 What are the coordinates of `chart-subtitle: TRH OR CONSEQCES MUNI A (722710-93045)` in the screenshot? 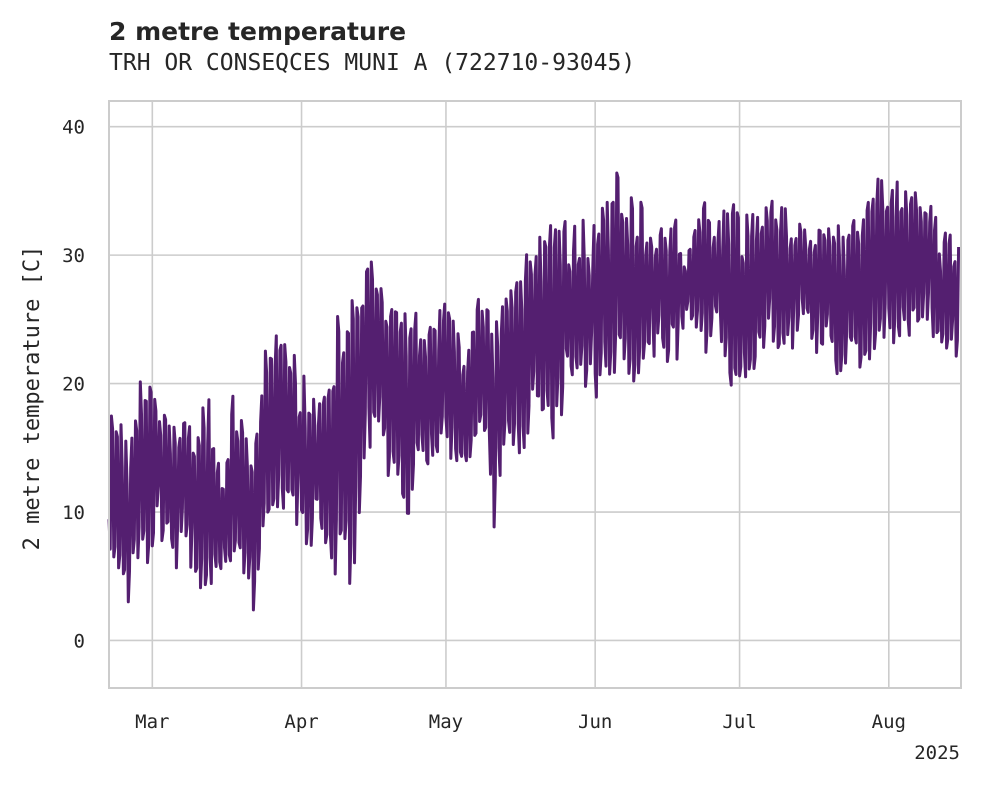 It's located at (372, 63).